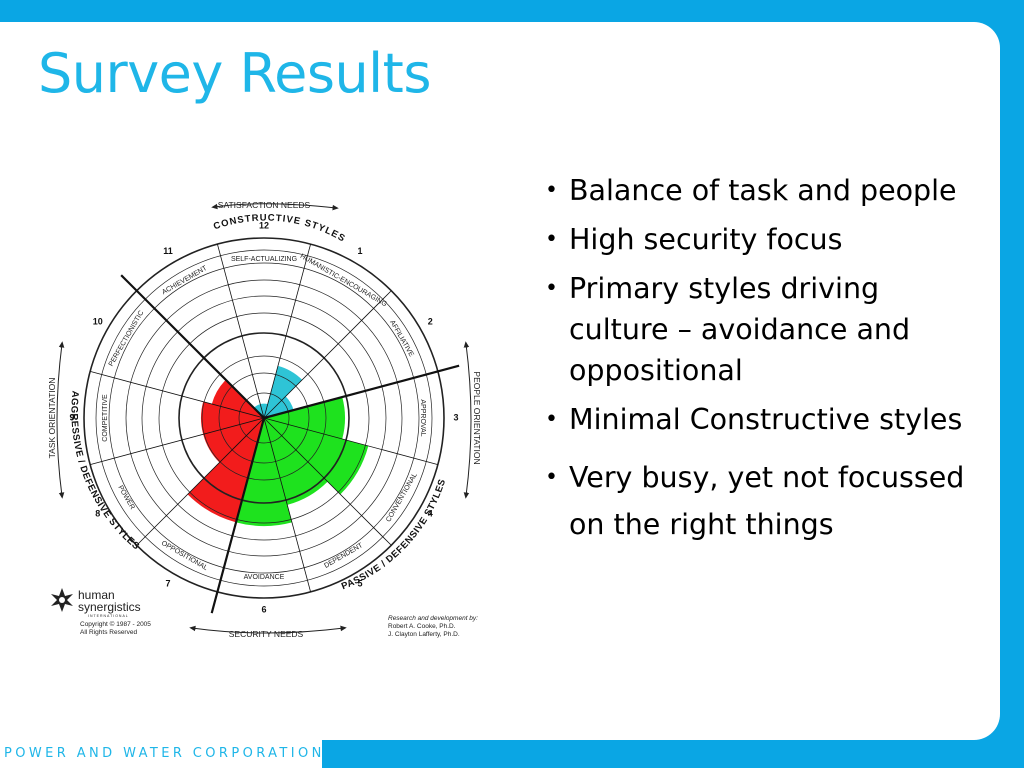 The width and height of the screenshot is (1024, 768). What do you see at coordinates (108, 616) in the screenshot?
I see `svg-text: INTERNATIONAL` at bounding box center [108, 616].